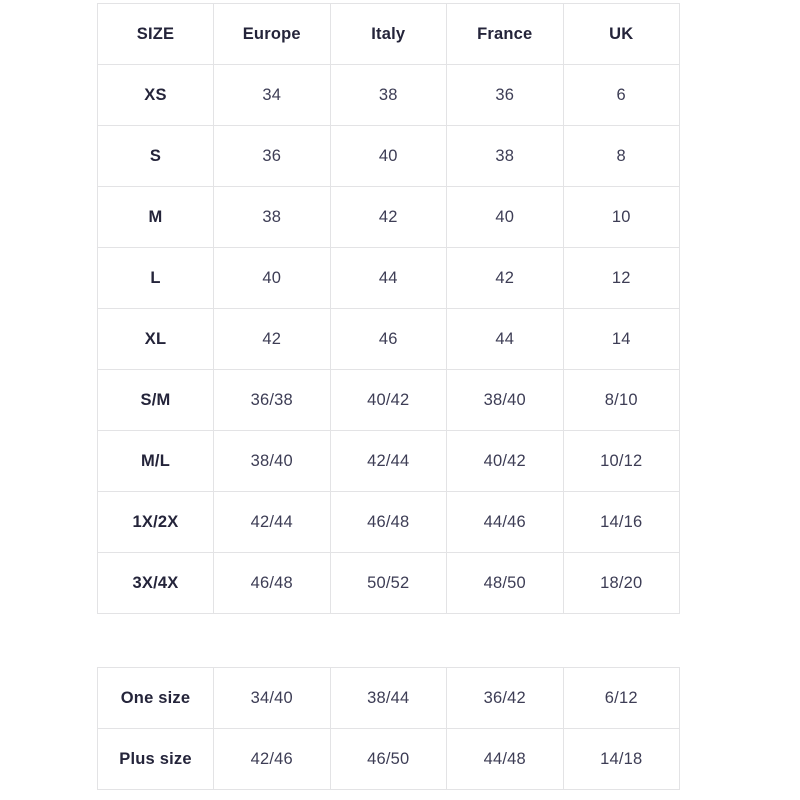 The image size is (800, 800). I want to click on table-row: 1X/2X 42/44 46/48 44/46 14/16, so click(388, 522).